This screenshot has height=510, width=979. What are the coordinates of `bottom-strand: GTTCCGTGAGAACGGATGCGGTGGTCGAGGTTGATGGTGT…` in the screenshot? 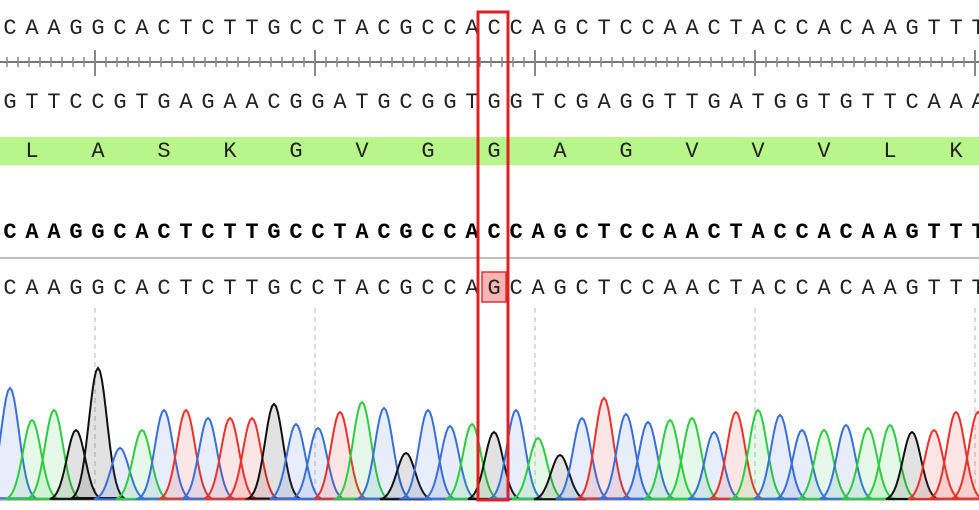 It's located at (491, 102).